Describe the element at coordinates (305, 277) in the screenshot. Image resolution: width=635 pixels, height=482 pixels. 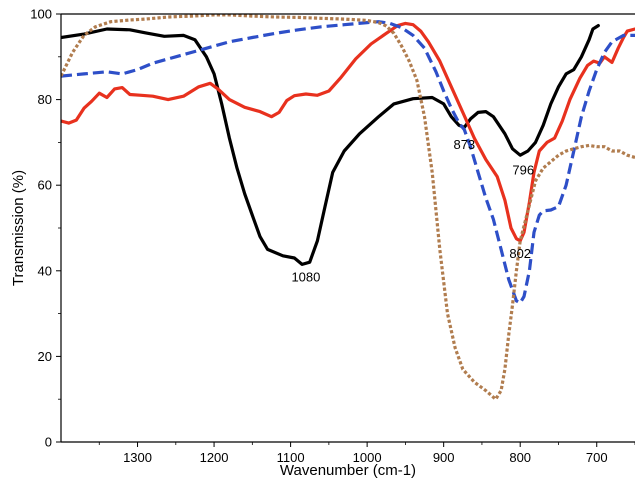
I see `peak-label-1080: 1080` at that location.